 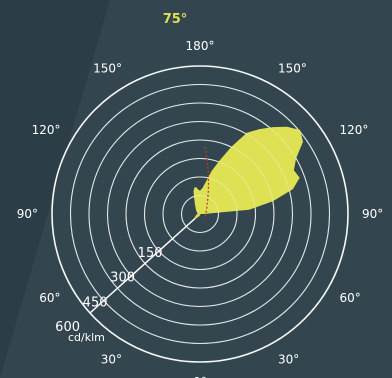 What do you see at coordinates (248, 173) in the screenshot?
I see `intensity-curve` at bounding box center [248, 173].